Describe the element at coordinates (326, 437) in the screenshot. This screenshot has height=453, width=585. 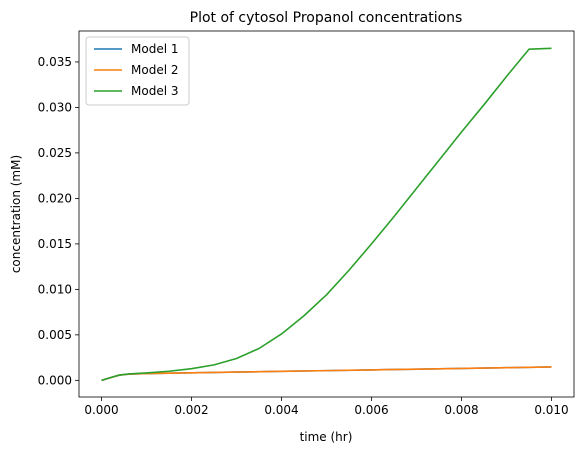
I see `x-axis-label: time (hr)` at that location.